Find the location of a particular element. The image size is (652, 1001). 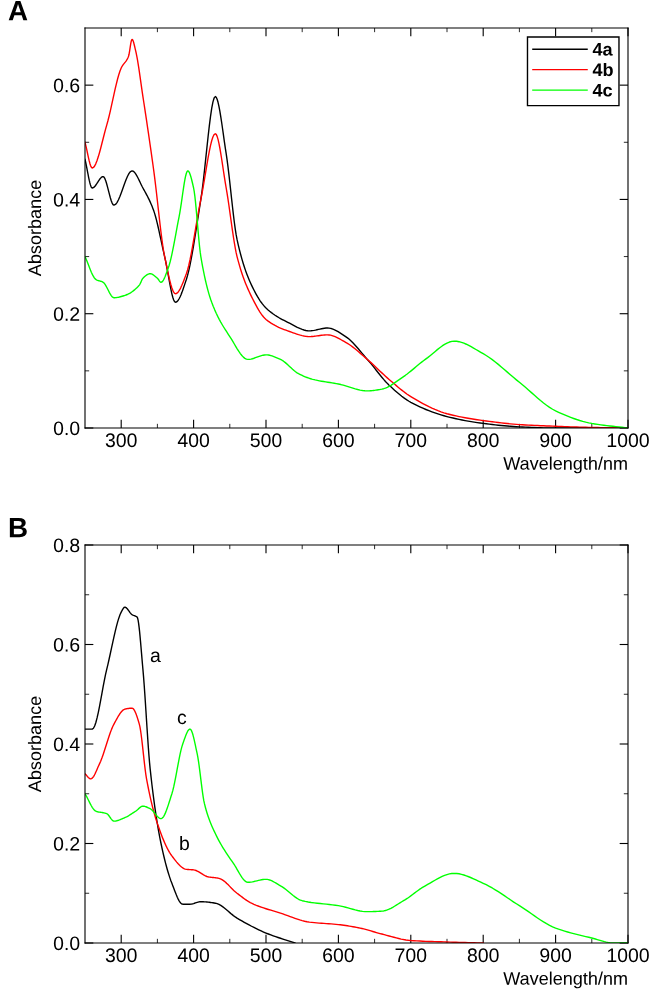

y-tick-label: 0.8 is located at coordinates (66, 545).